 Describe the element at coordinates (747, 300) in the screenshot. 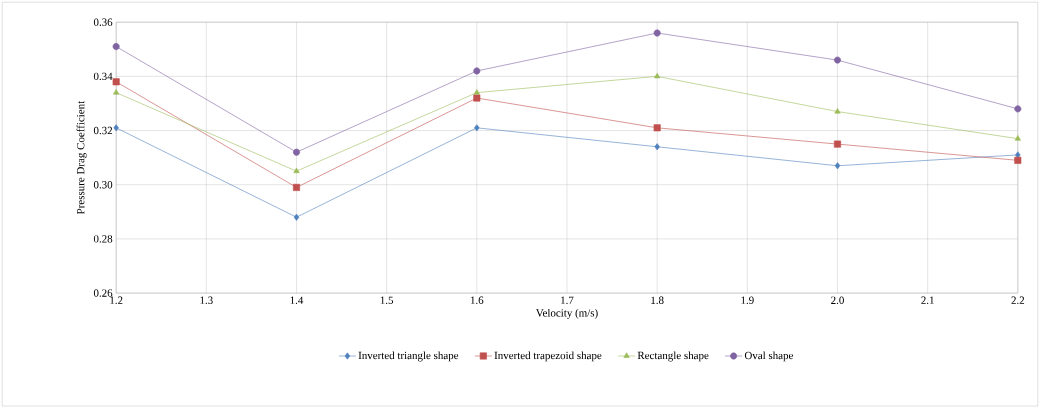

I see `x-tick-label: 1.9` at that location.